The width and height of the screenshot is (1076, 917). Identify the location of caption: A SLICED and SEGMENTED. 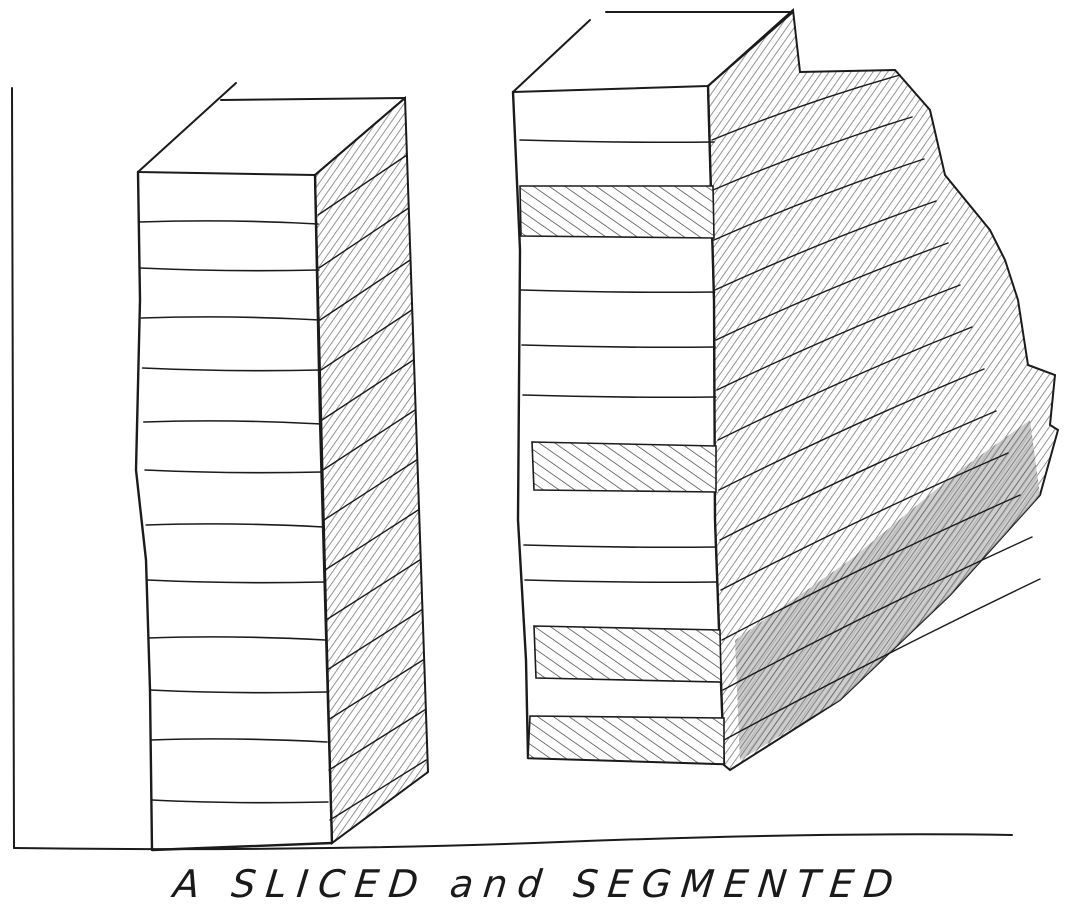
(538, 884).